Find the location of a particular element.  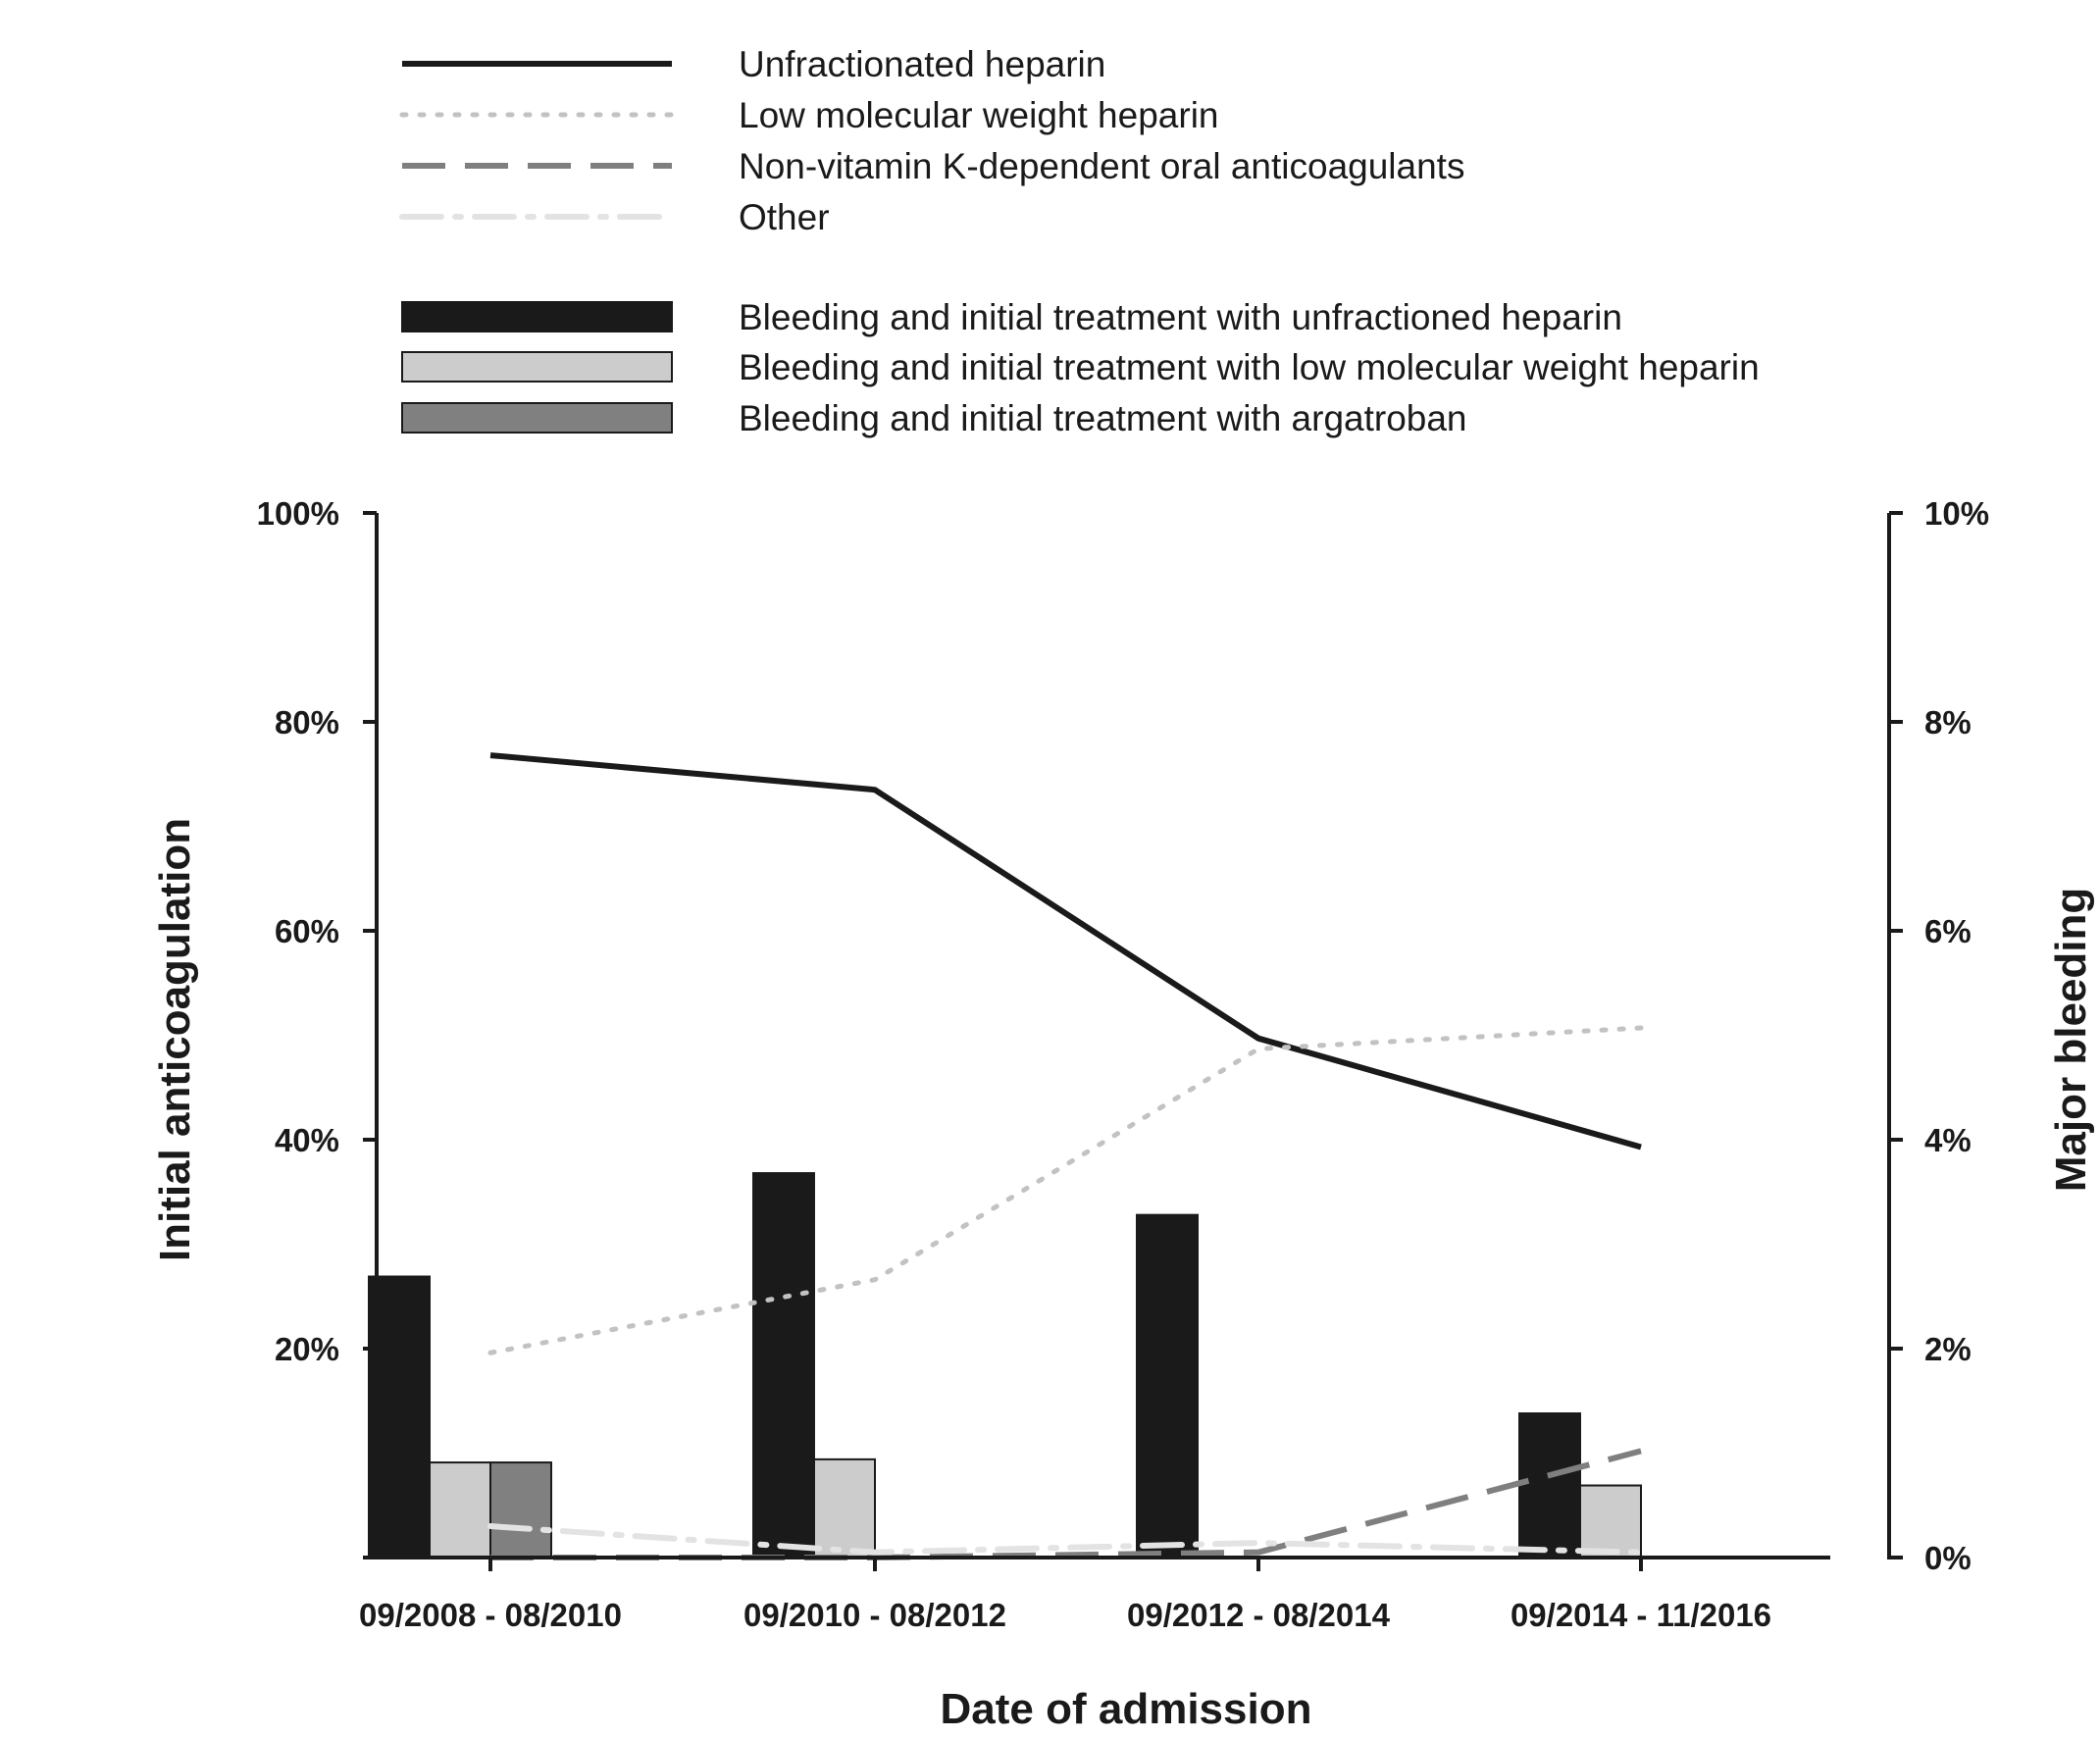

legend-label-line-1: Low molecular weight heparin is located at coordinates (979, 115).